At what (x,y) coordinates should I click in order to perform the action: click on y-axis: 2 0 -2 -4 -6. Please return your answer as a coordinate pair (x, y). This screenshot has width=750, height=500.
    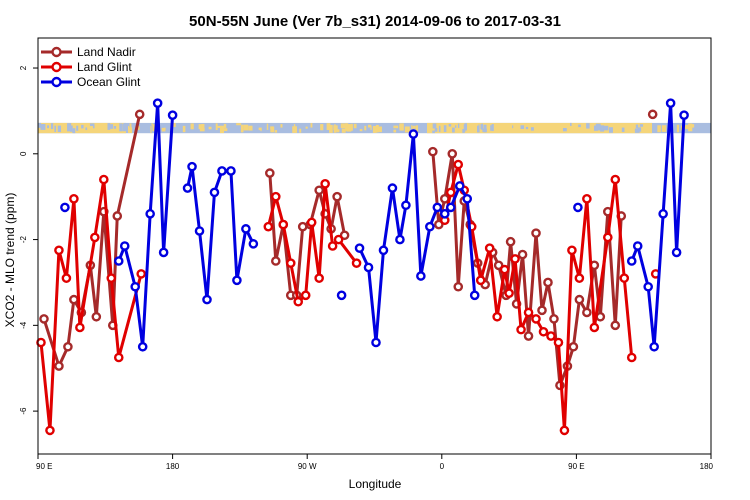
    Looking at the image, I should click on (28, 240).